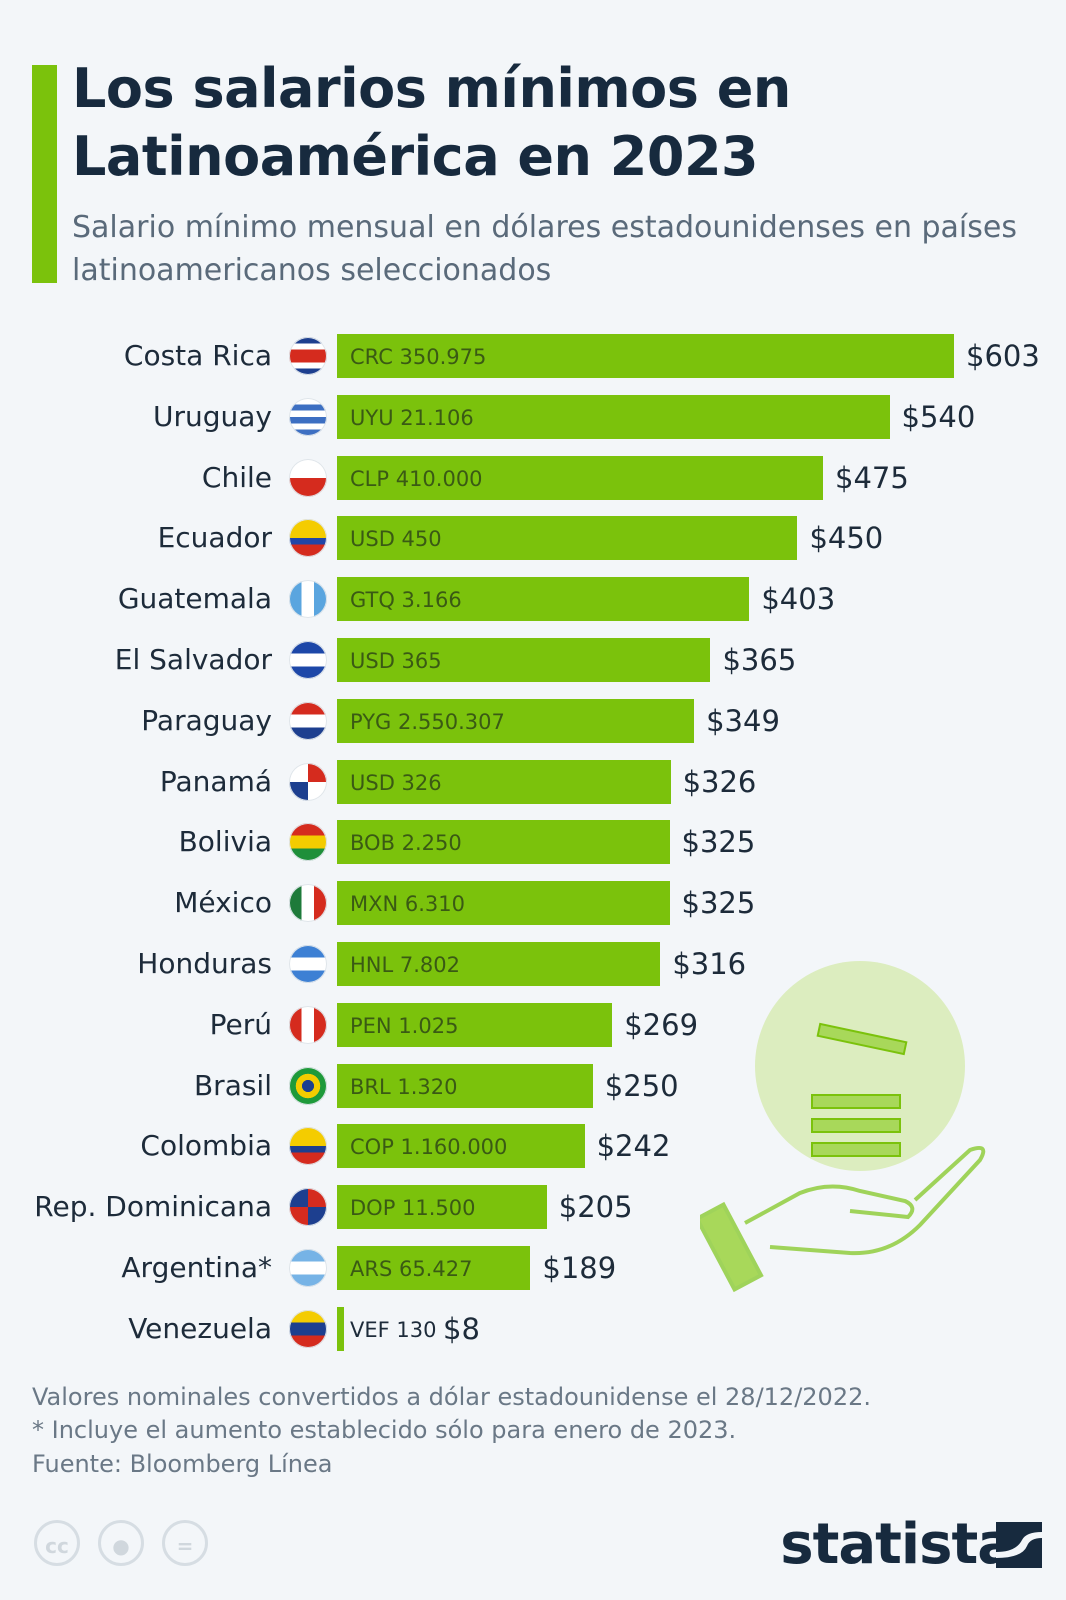 This screenshot has width=1066, height=1600. I want to click on local-currency-label: USD 365, so click(396, 661).